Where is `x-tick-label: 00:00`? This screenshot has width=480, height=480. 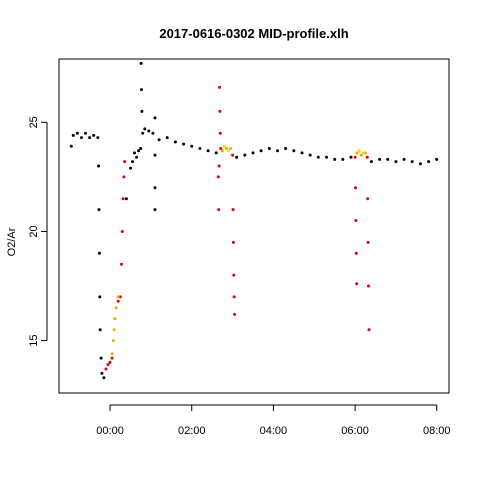 x-tick-label: 00:00 is located at coordinates (110, 431).